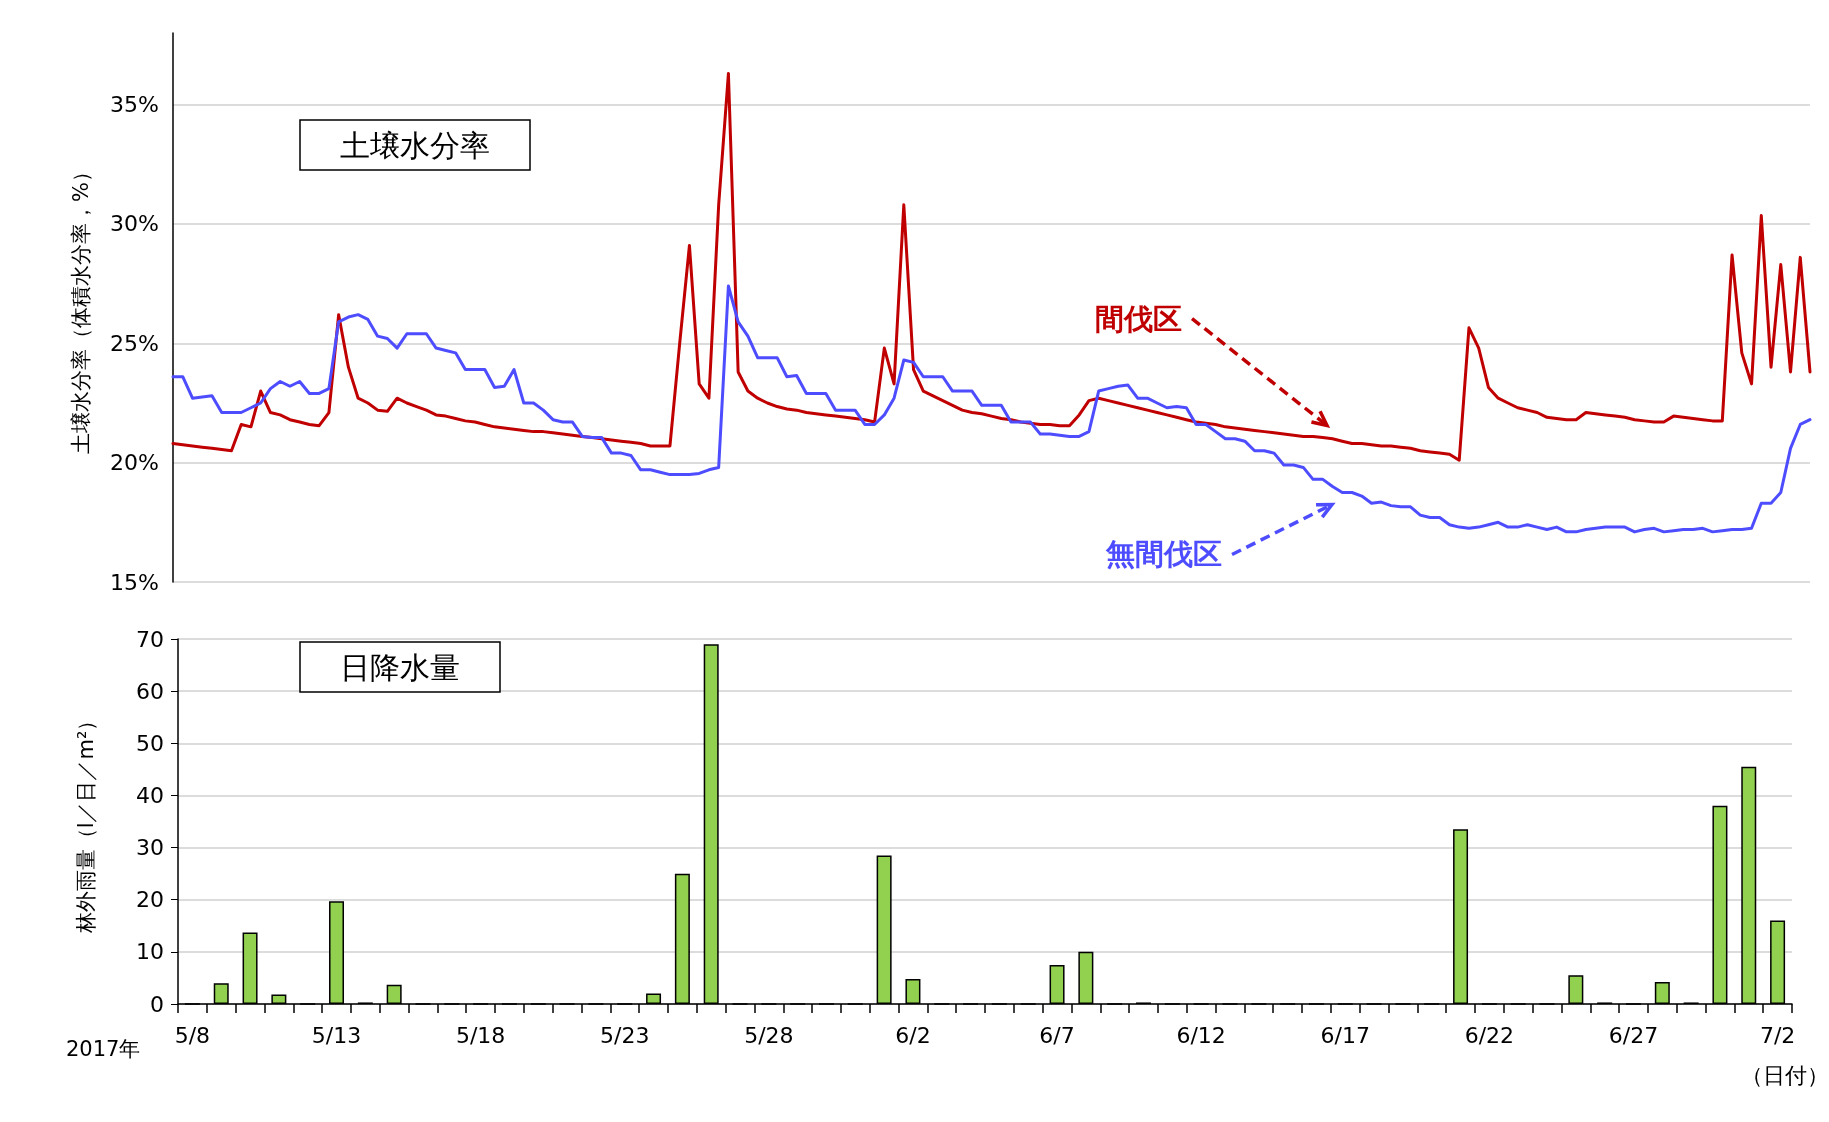  Describe the element at coordinates (400, 667) in the screenshot. I see `chart-title: 日降水量` at that location.